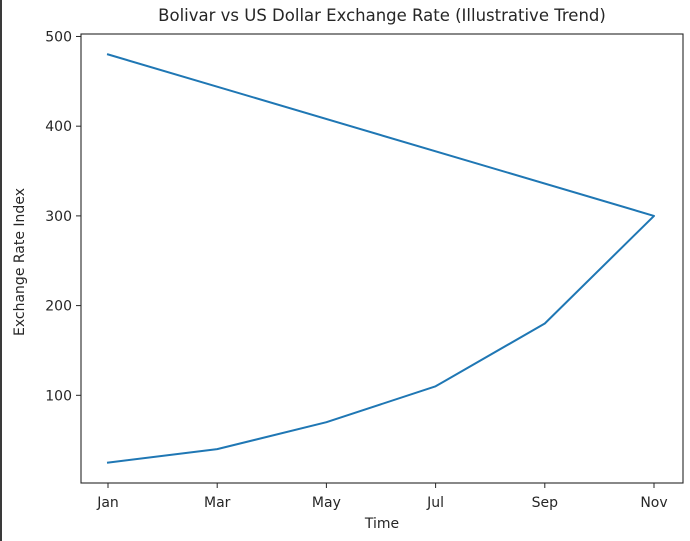  Describe the element at coordinates (107, 503) in the screenshot. I see `x-tick-label: Jan` at that location.